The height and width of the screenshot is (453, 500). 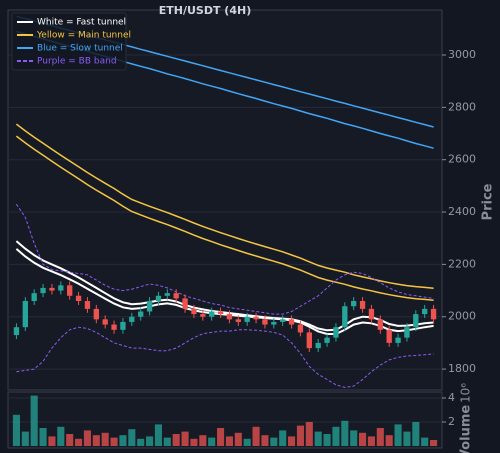 I want to click on y-axis-label: Price, so click(x=488, y=201).